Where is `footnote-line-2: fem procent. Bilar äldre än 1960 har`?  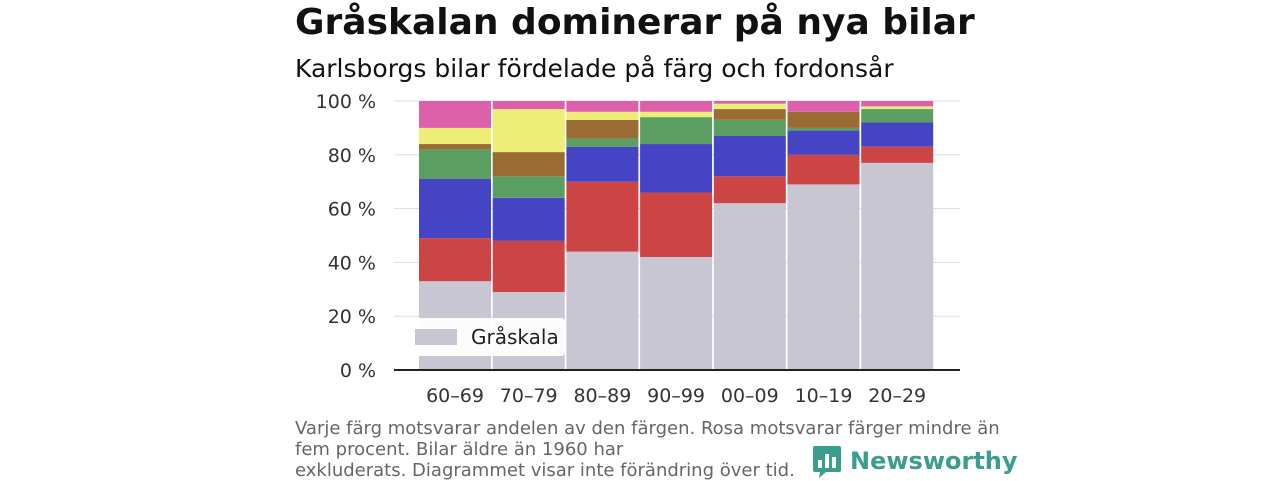 footnote-line-2: fem procent. Bilar äldre än 1960 har is located at coordinates (459, 449).